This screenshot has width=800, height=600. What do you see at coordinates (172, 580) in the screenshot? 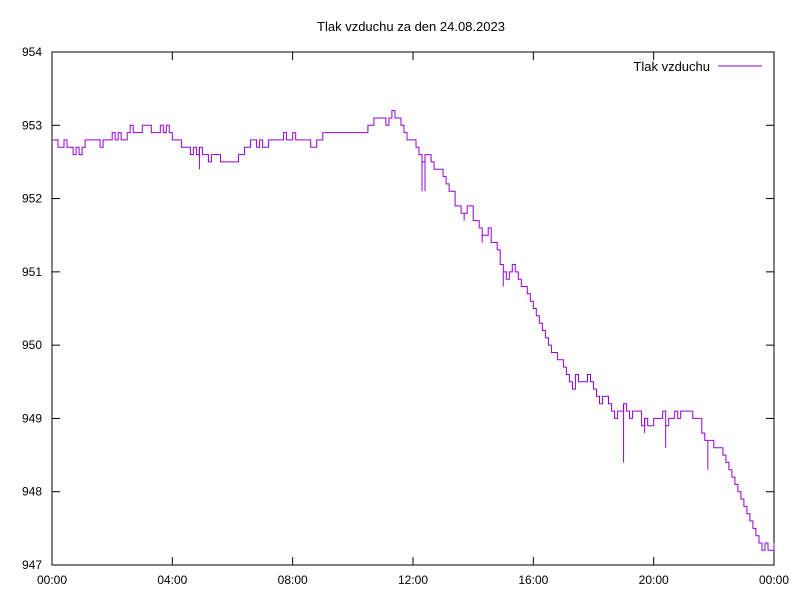
I see `x-tick-label: 04:00` at bounding box center [172, 580].